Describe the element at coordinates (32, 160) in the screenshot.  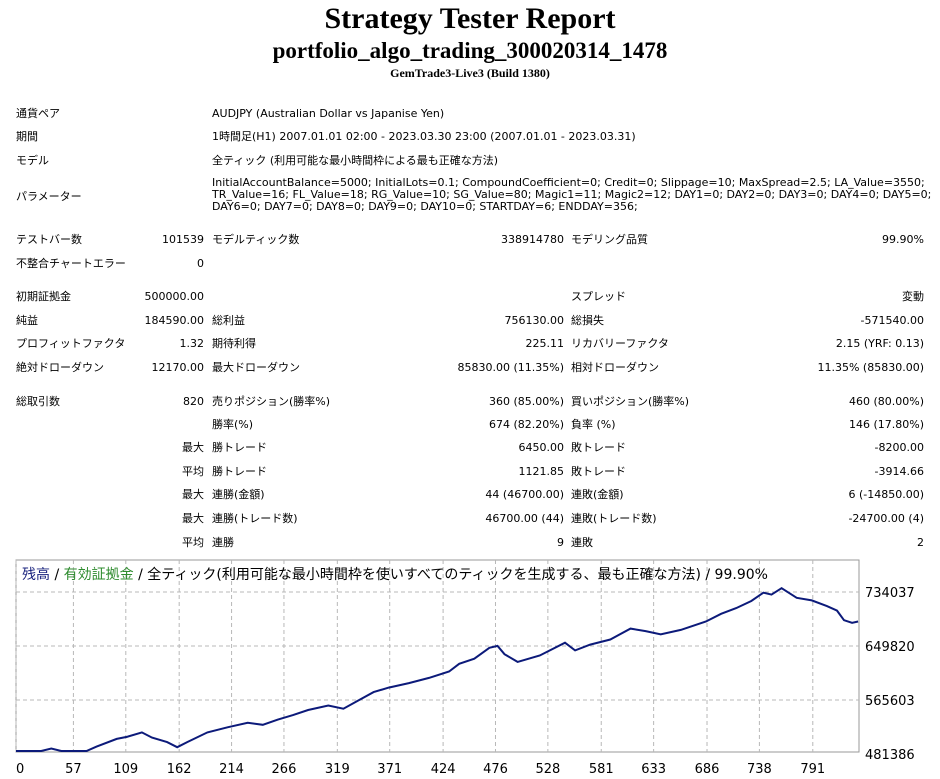
I see `model-label: モデル` at that location.